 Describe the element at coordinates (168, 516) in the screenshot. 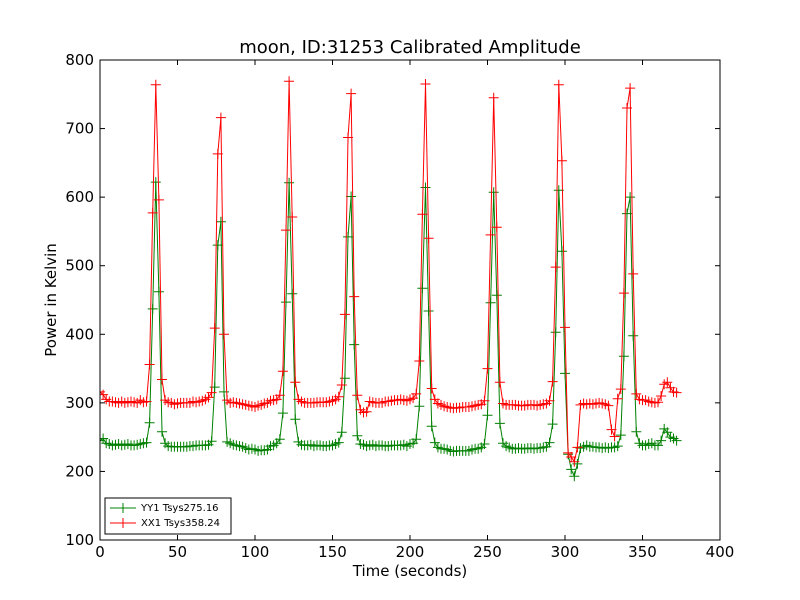

I see `legend-box` at that location.